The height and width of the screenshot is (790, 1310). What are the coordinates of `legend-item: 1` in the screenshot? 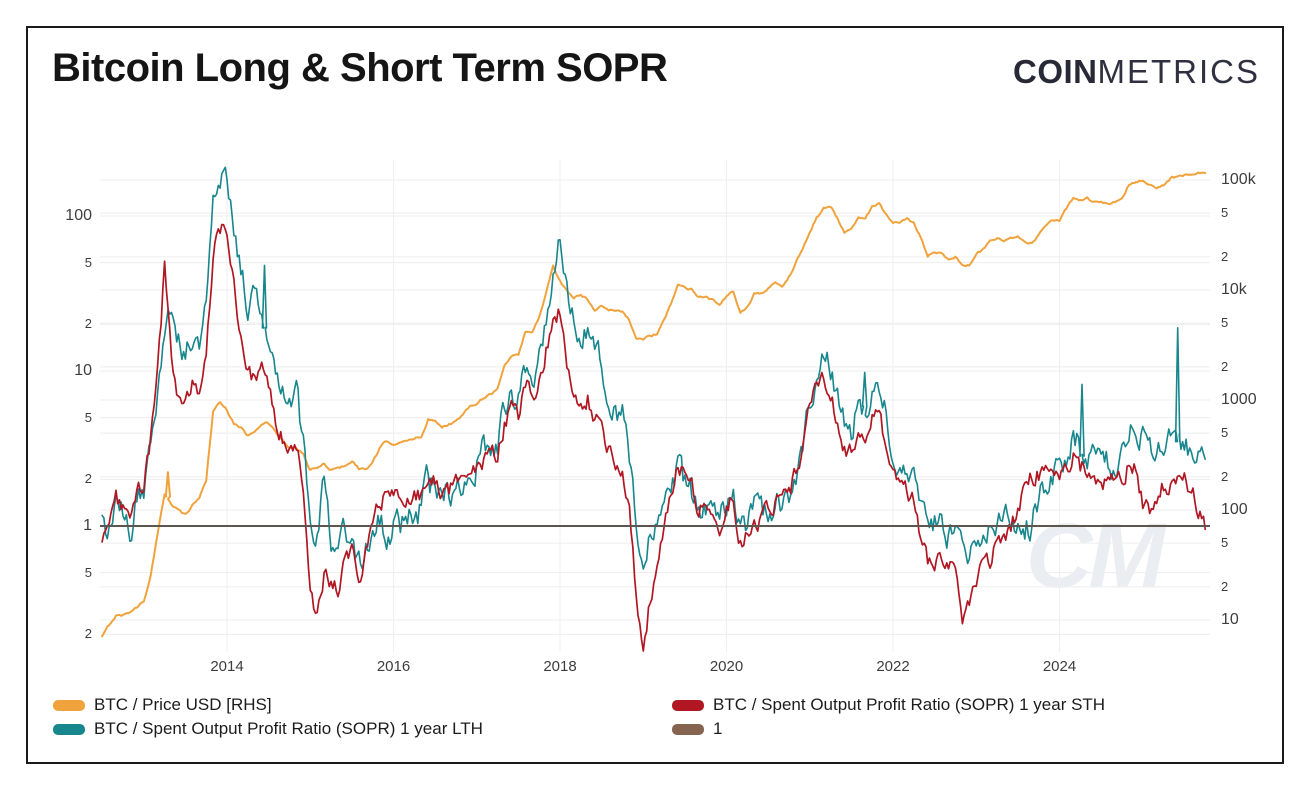 It's located at (697, 729).